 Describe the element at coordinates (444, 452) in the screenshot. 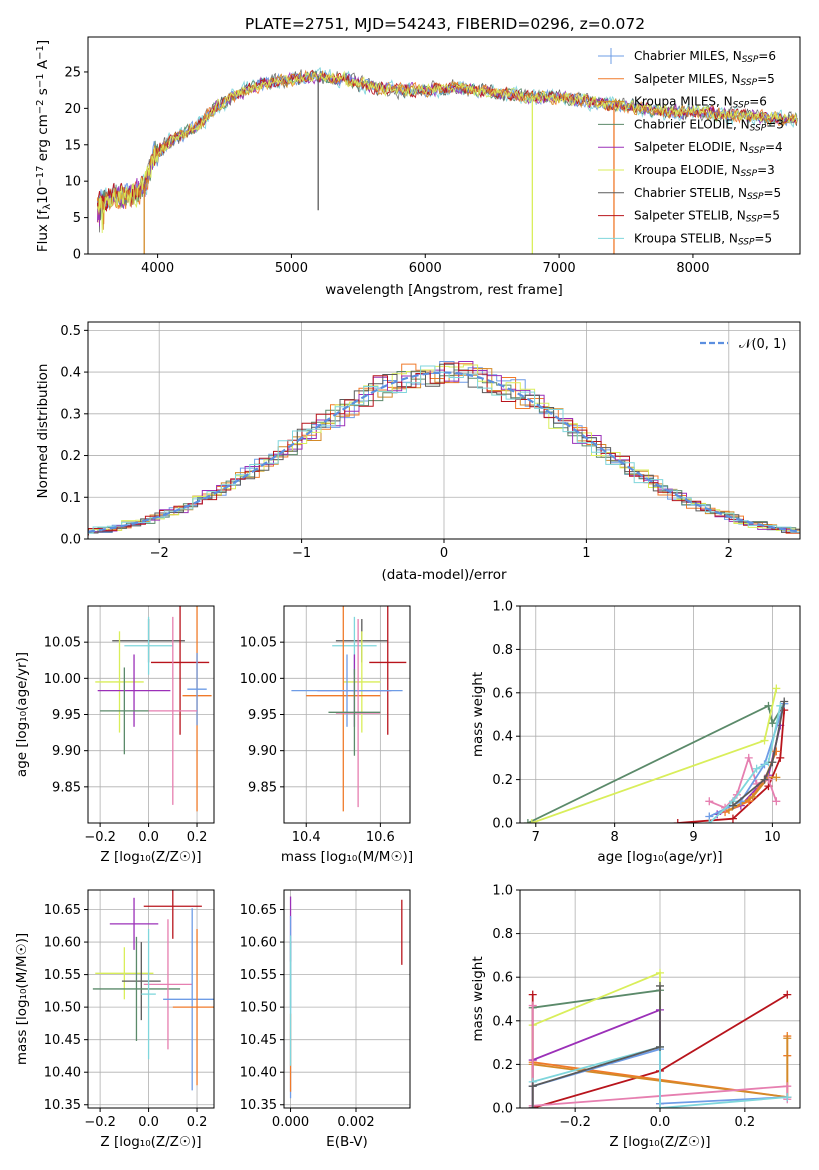

I see `gaussian-curve` at that location.